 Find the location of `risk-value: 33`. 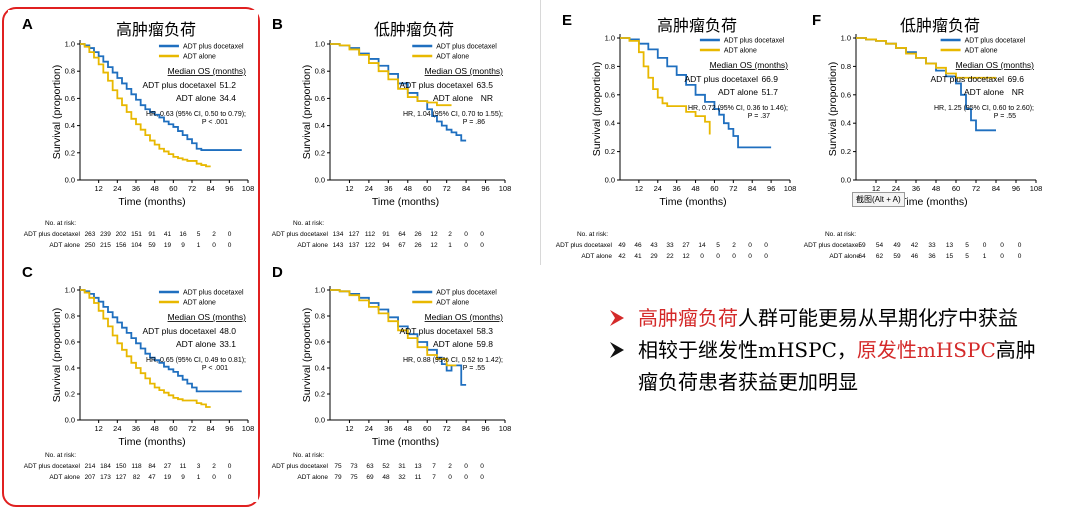

risk-value: 33 is located at coordinates (670, 245).